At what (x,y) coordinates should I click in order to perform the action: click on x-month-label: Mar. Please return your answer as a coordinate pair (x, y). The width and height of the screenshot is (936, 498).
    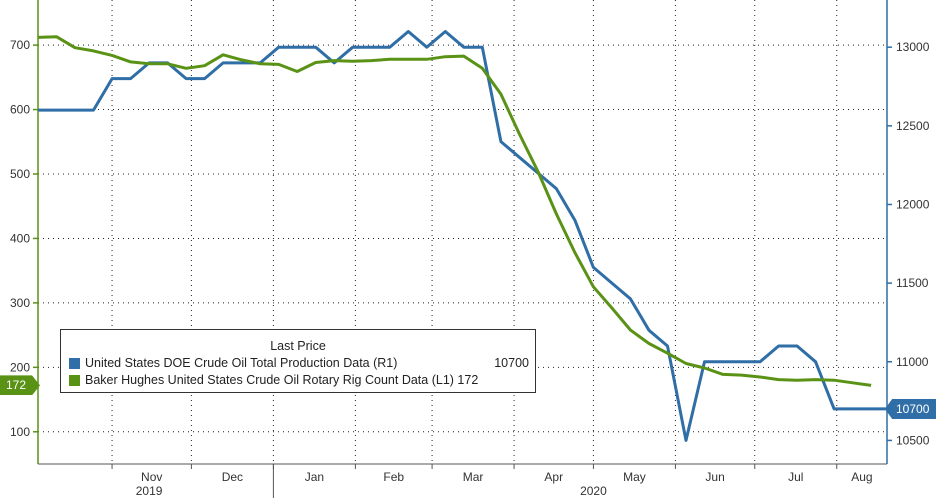
    Looking at the image, I should click on (473, 477).